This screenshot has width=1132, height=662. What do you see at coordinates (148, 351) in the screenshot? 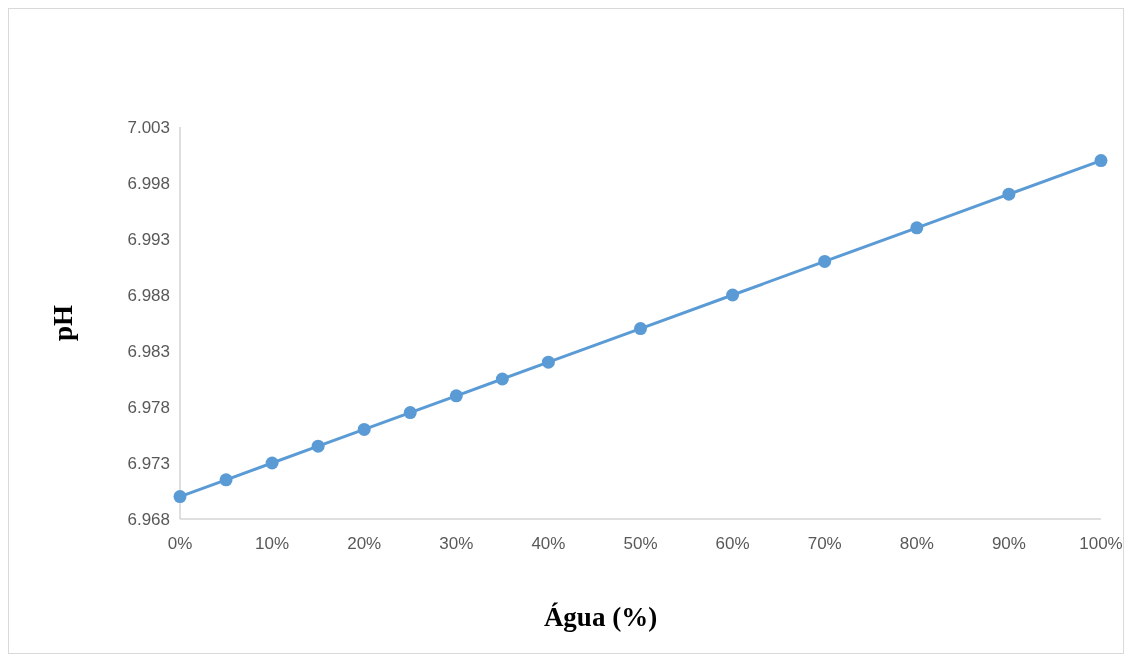
I see `y-tick-label: 6.983` at bounding box center [148, 351].